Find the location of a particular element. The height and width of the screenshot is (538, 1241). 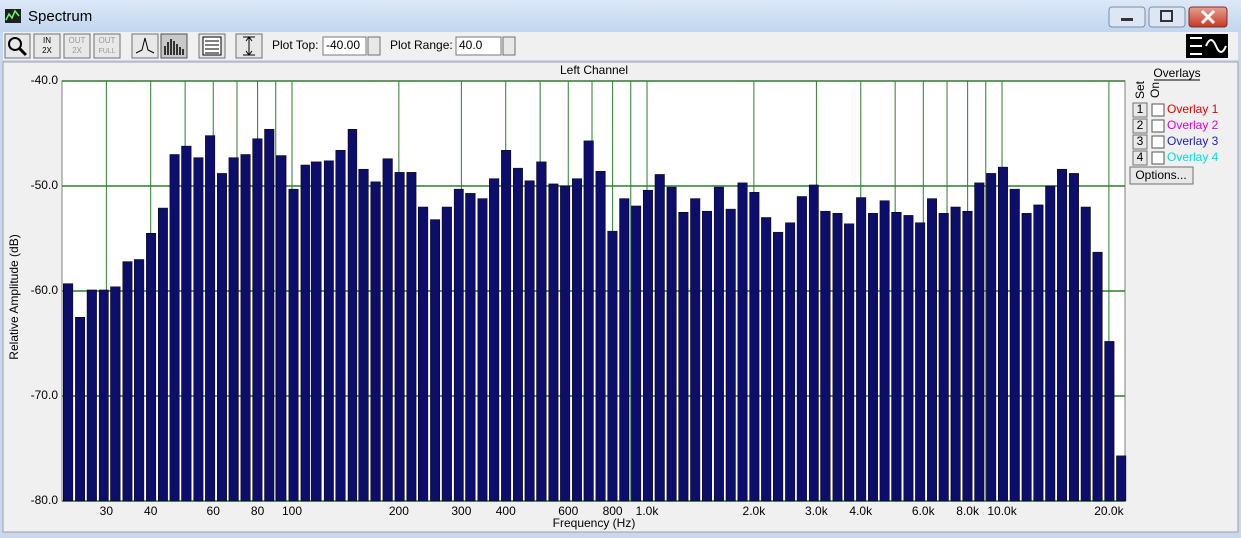

x-tick-label: 400 is located at coordinates (506, 511).